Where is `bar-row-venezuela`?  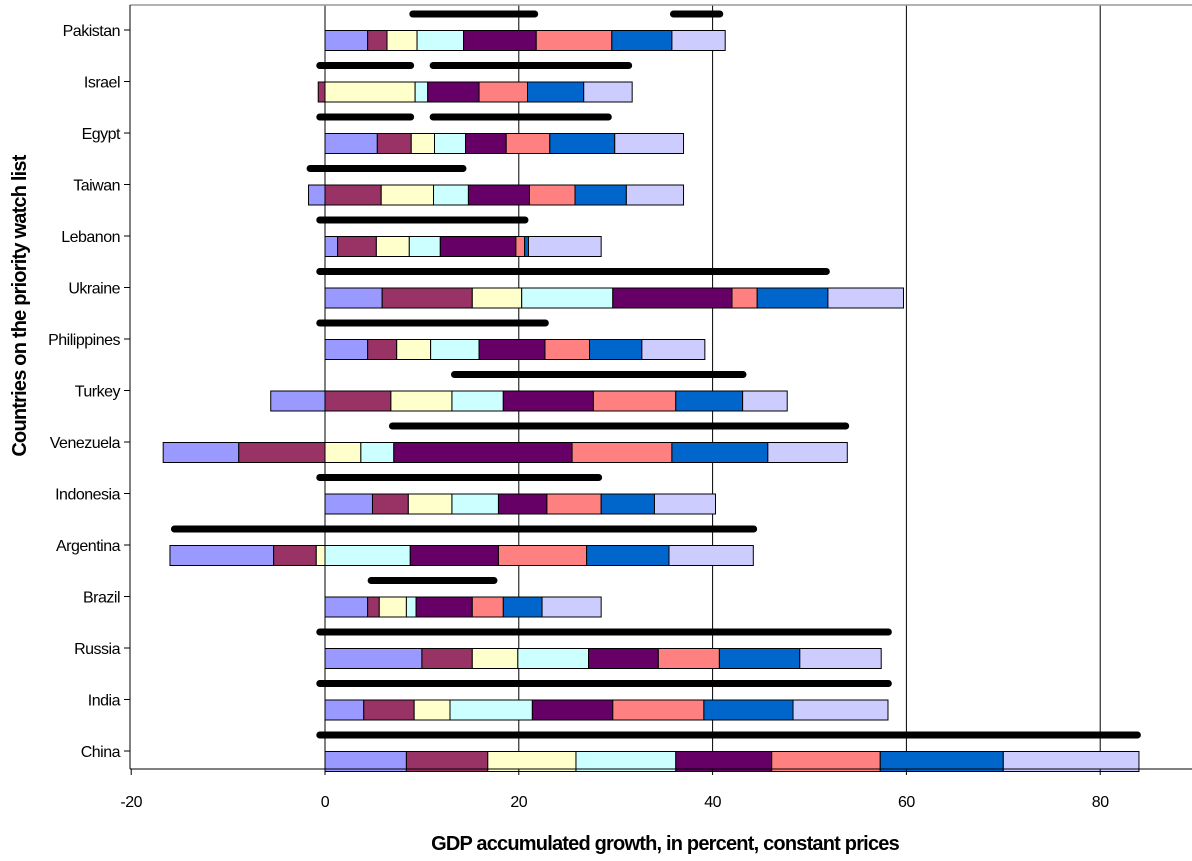
bar-row-venezuela is located at coordinates (506, 442).